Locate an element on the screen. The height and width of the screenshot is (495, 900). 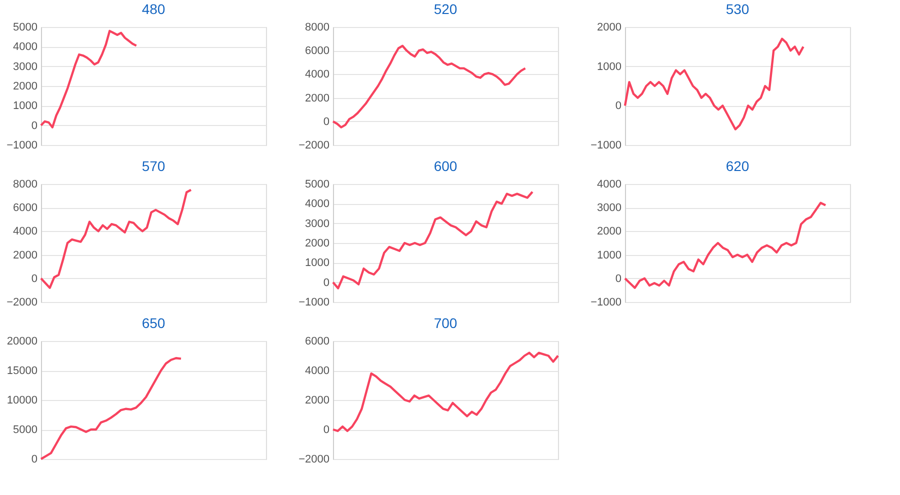
y-tick-label: 10000 is located at coordinates (22, 400).